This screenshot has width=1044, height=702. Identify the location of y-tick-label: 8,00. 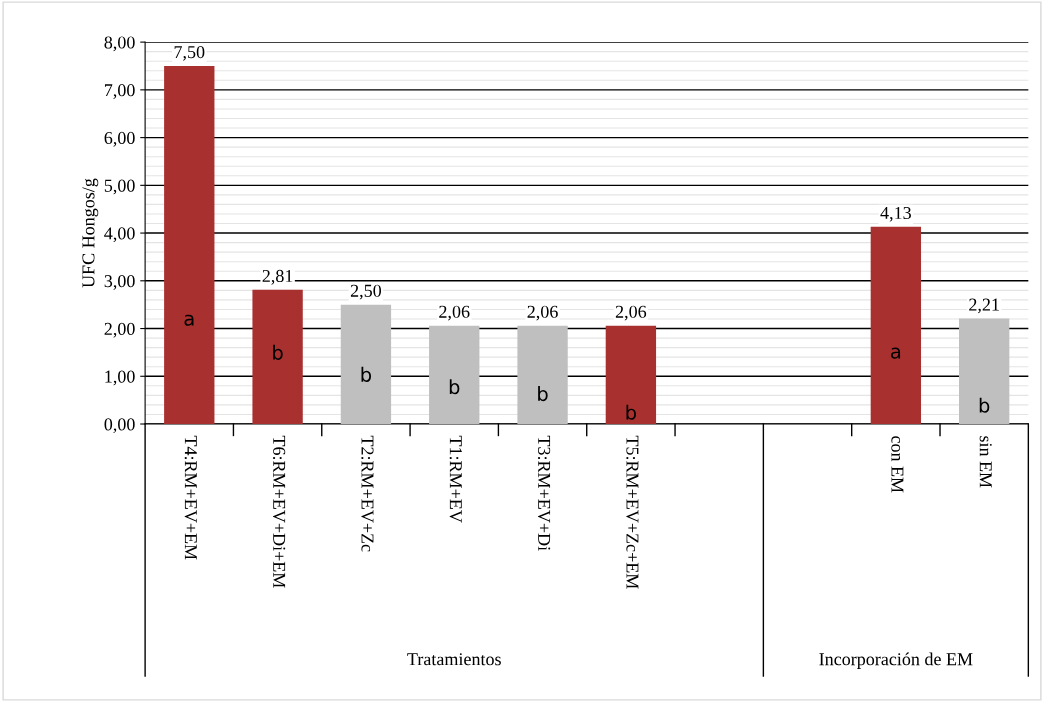
(119, 44).